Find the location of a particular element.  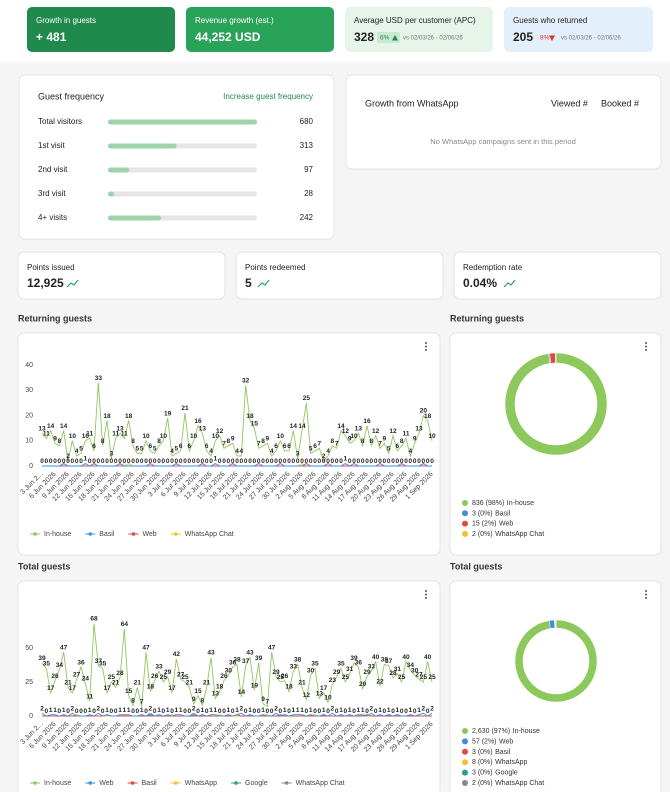

chart-card is located at coordinates (555, 686).